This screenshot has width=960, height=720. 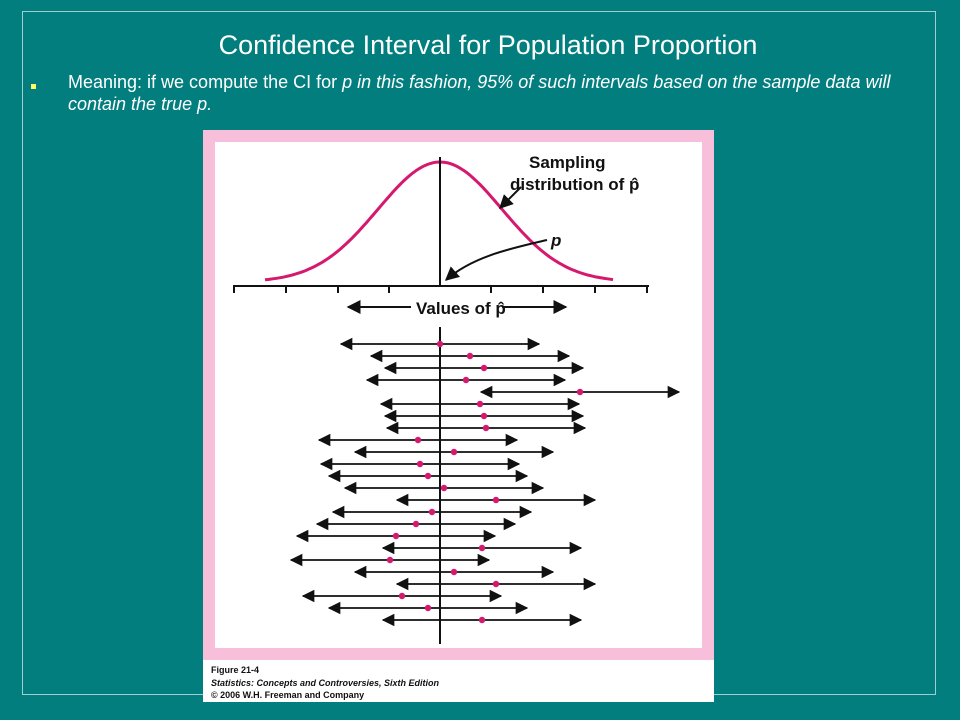 I want to click on sampling-pointer-arrow, so click(x=510, y=197).